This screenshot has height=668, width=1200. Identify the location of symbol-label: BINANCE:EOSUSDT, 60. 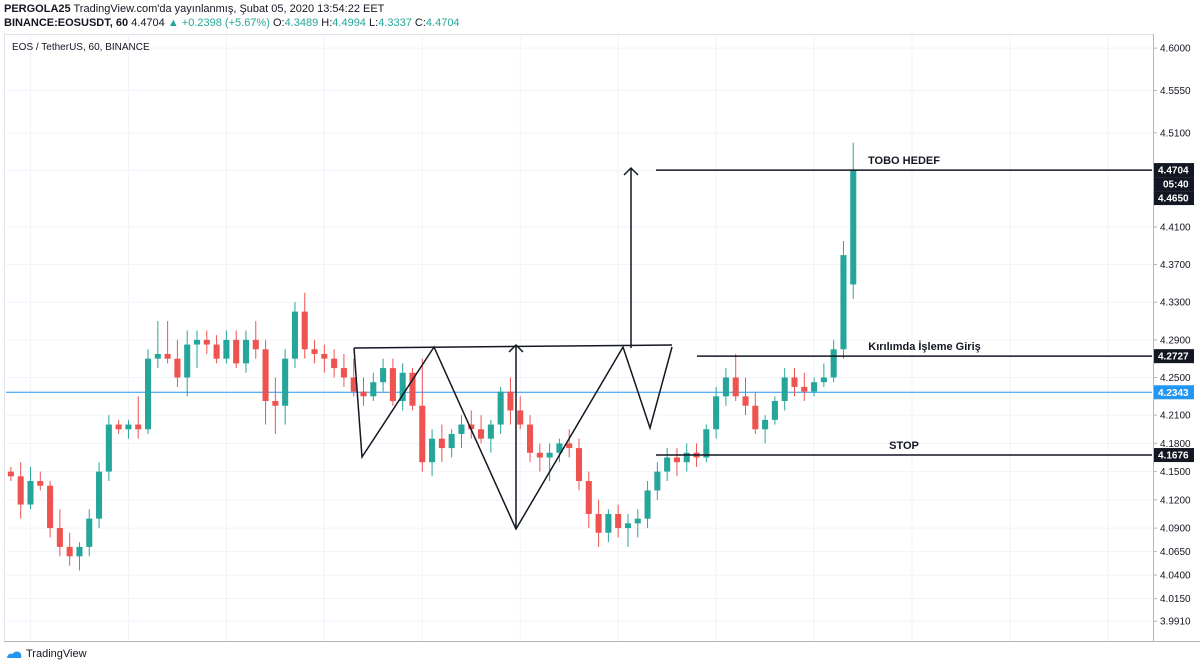
(66, 23).